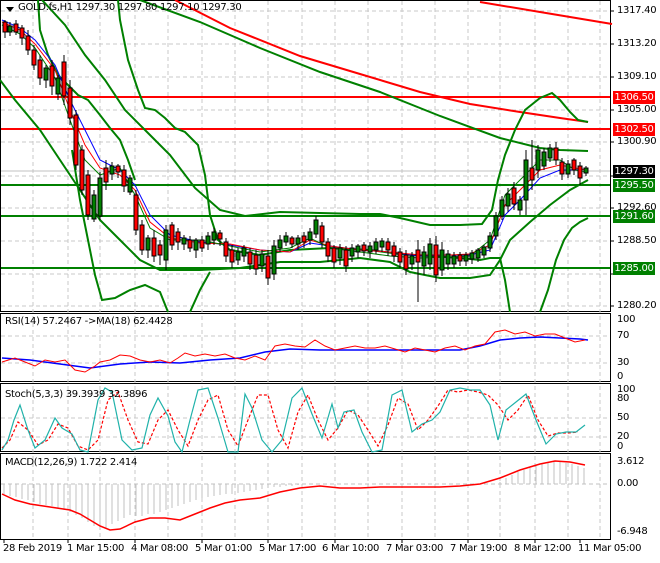  I want to click on price-tick: 1317.40, so click(637, 10).